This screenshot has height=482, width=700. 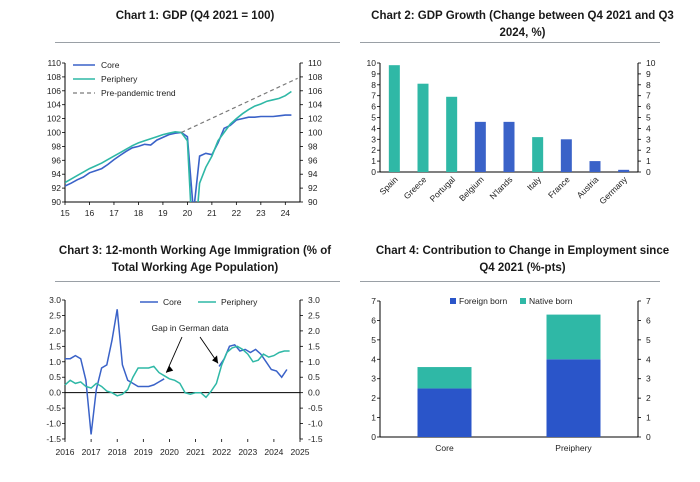 I want to click on chart-1-x-tick: 23, so click(x=261, y=213).